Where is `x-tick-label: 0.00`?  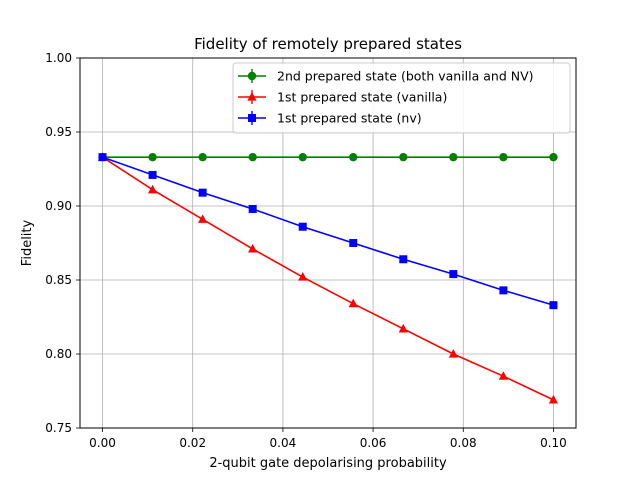 x-tick-label: 0.00 is located at coordinates (102, 443).